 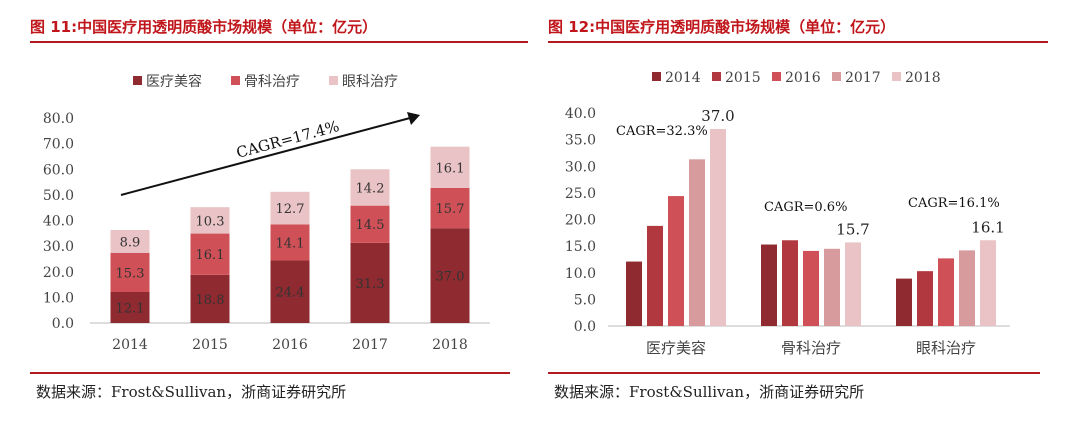 What do you see at coordinates (279, 42) in the screenshot?
I see `left-title-rule` at bounding box center [279, 42].